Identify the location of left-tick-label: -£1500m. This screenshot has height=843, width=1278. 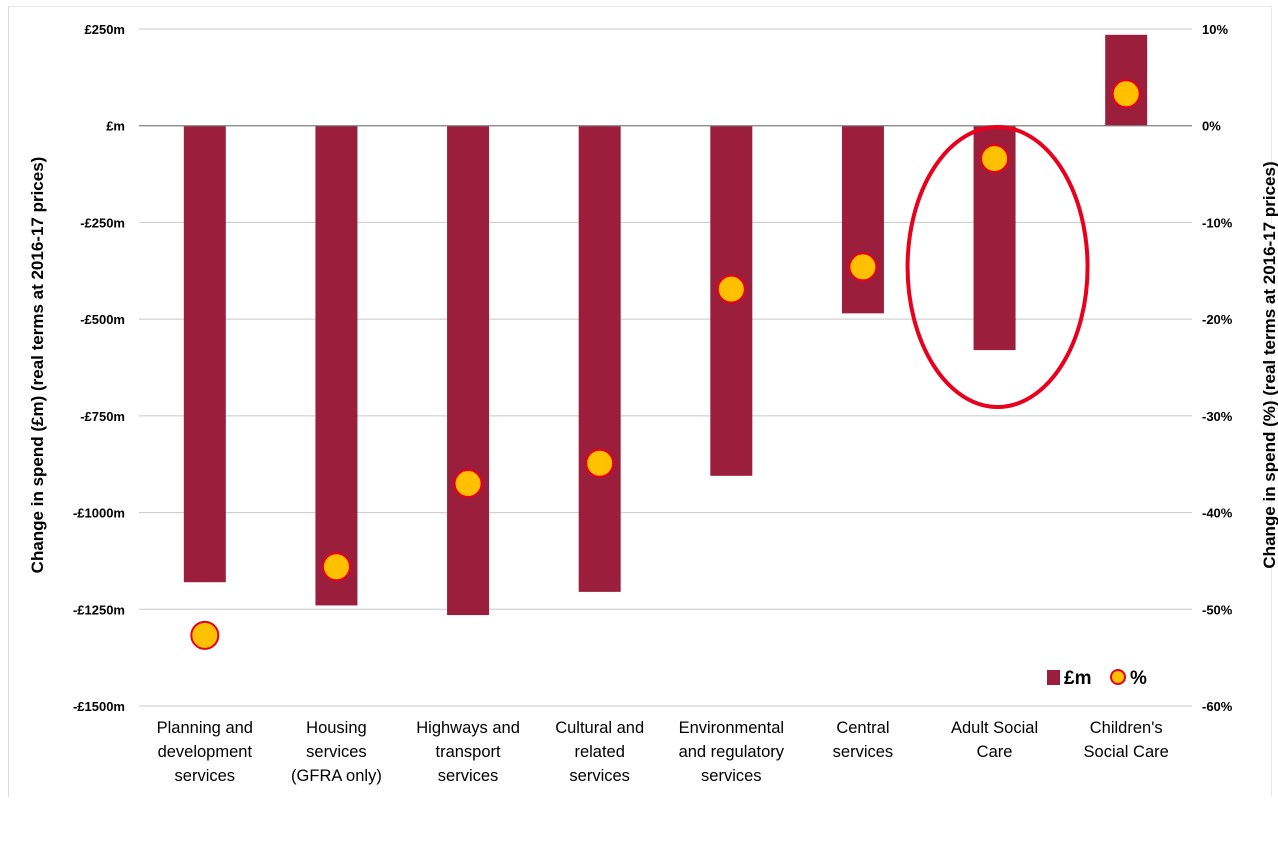
(99, 706).